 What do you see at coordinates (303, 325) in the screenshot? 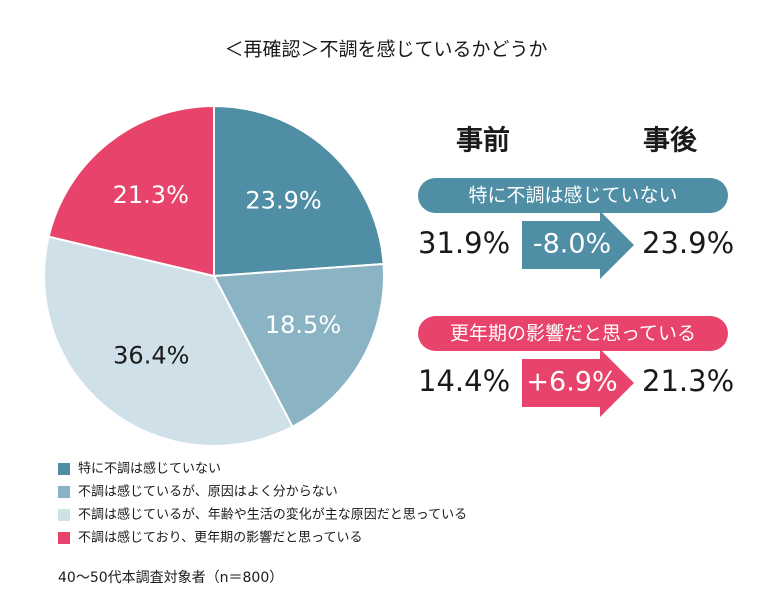
I see `slice-label: 18.5%` at bounding box center [303, 325].